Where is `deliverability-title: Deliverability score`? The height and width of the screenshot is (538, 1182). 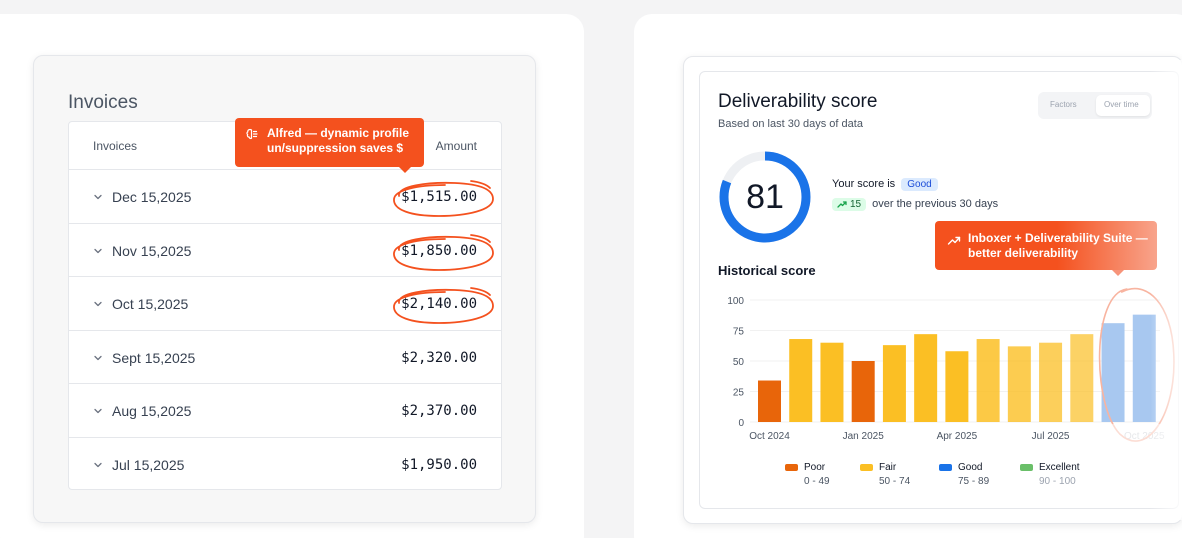
deliverability-title: Deliverability score is located at coordinates (798, 101).